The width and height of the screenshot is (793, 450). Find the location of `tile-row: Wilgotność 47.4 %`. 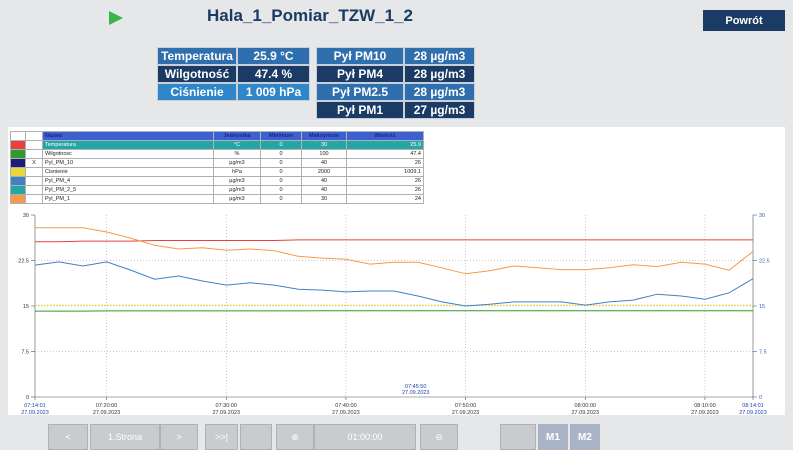

tile-row: Wilgotność 47.4 % is located at coordinates (233, 74).